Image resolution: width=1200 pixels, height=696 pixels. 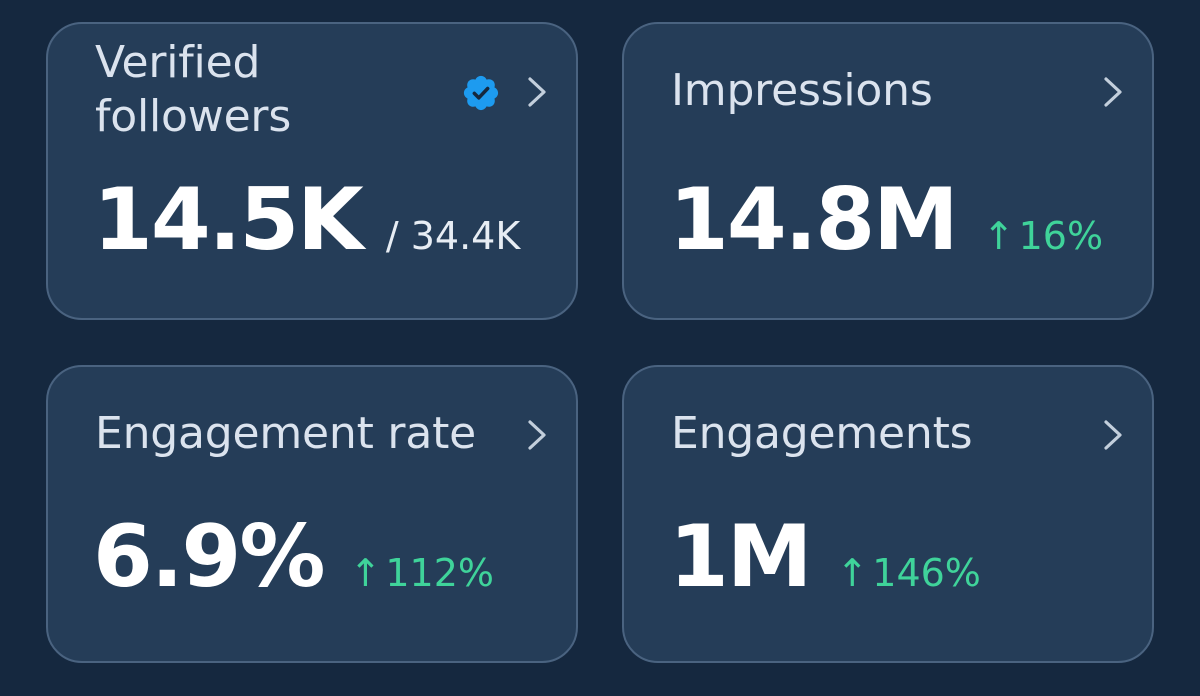 I want to click on metric-value: 6.9%, so click(x=209, y=557).